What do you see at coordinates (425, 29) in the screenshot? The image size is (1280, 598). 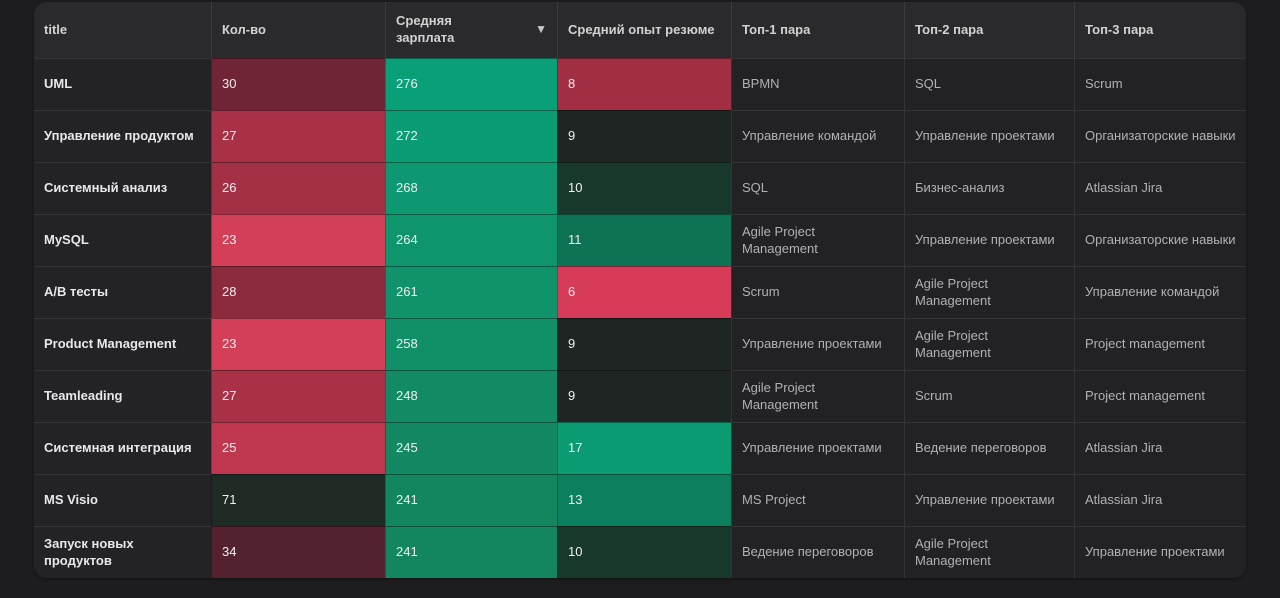 I see `column-header-salary-label: Средняя зарплата` at bounding box center [425, 29].